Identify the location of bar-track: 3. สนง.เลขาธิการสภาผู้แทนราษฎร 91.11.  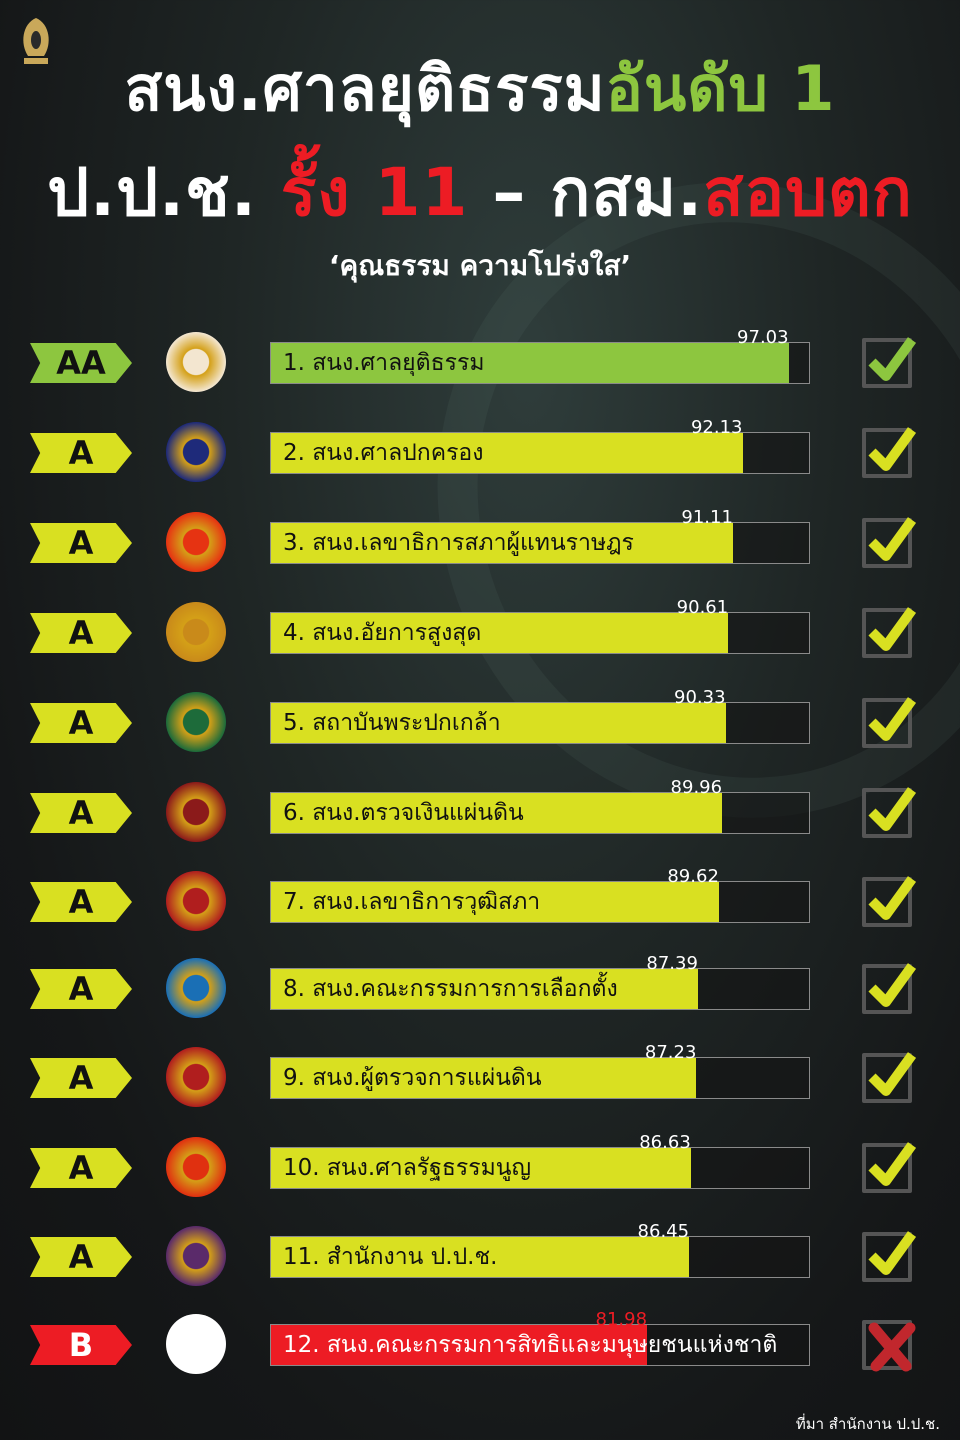
(540, 535).